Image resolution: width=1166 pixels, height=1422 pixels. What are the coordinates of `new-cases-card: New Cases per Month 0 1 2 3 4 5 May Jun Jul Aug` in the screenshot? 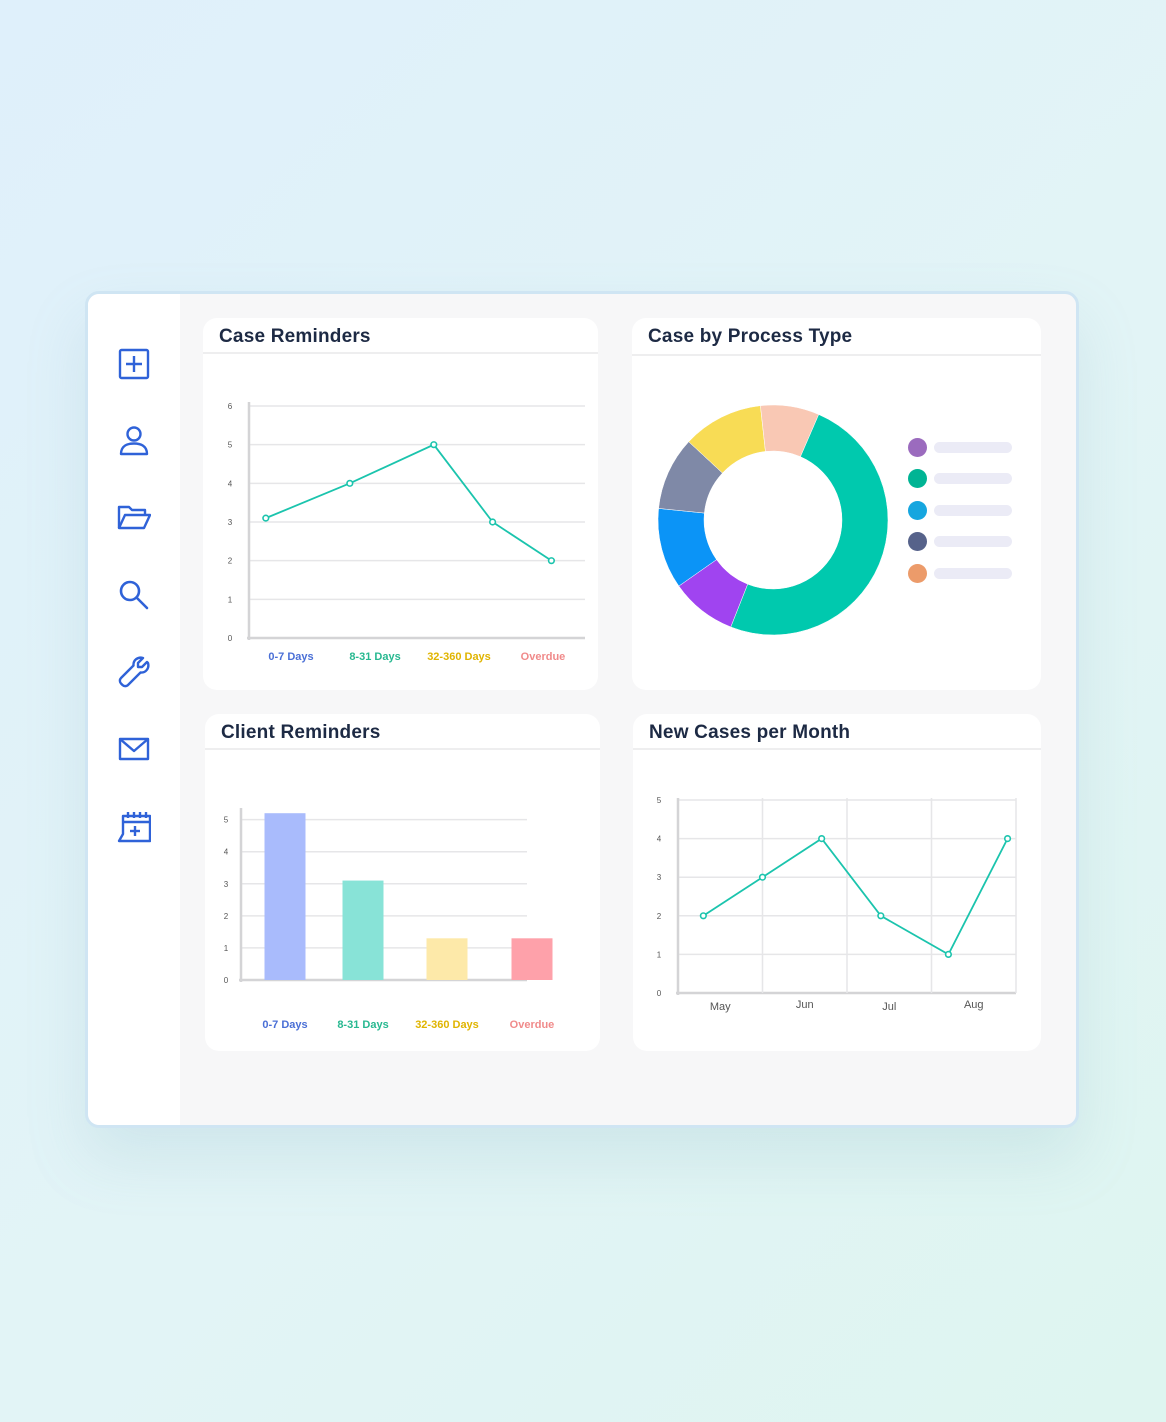 It's located at (837, 882).